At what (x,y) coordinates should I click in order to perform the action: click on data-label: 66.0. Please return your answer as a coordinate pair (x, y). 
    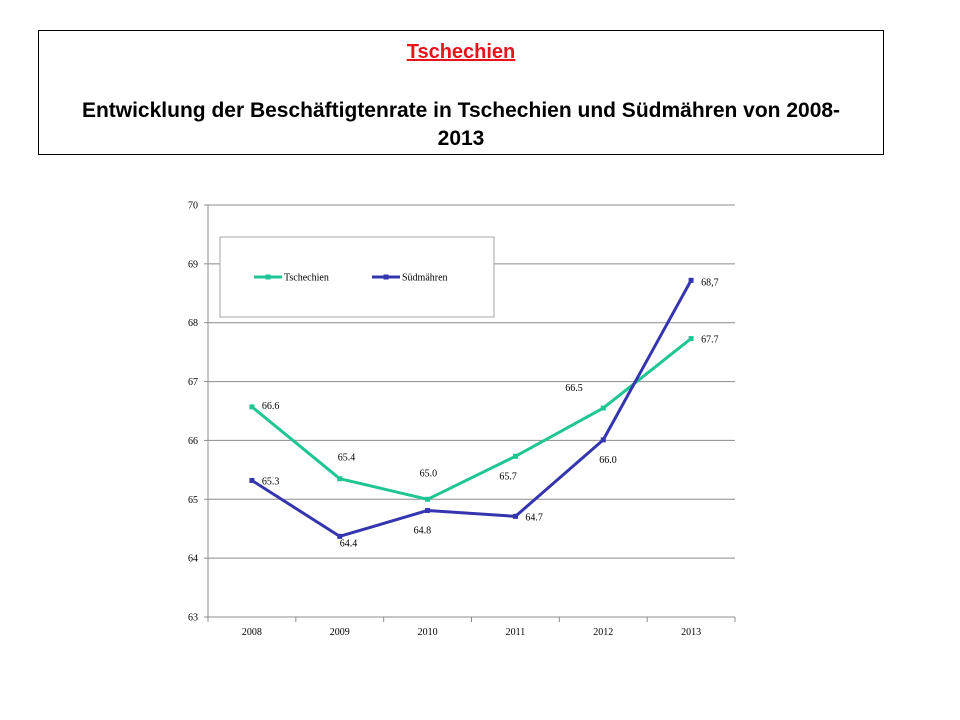
    Looking at the image, I should click on (608, 460).